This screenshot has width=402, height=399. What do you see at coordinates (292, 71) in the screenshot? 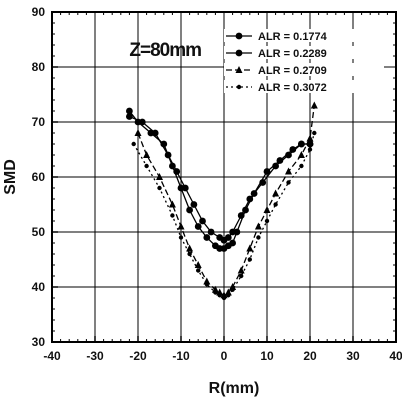
I see `legend-label: ALR = 0.2709` at bounding box center [292, 71].